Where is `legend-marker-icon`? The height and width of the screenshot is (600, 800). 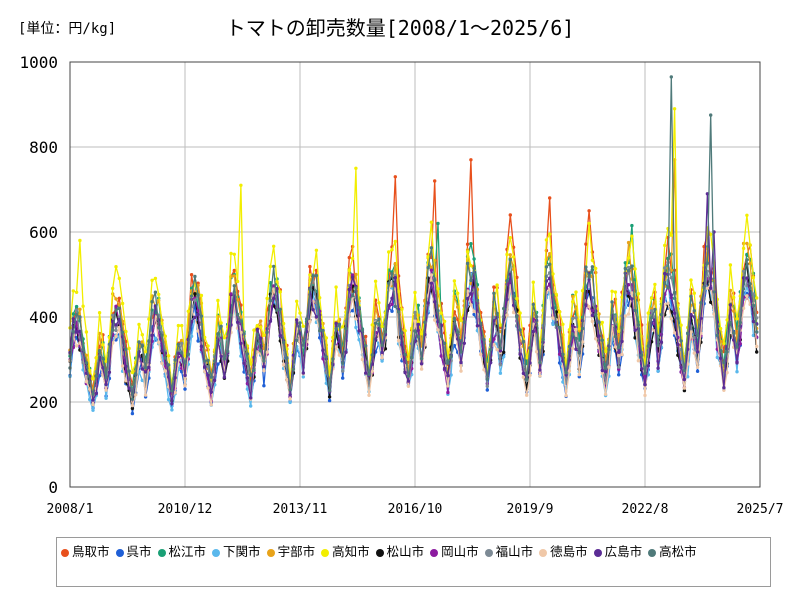
legend-marker-icon is located at coordinates (379, 552).